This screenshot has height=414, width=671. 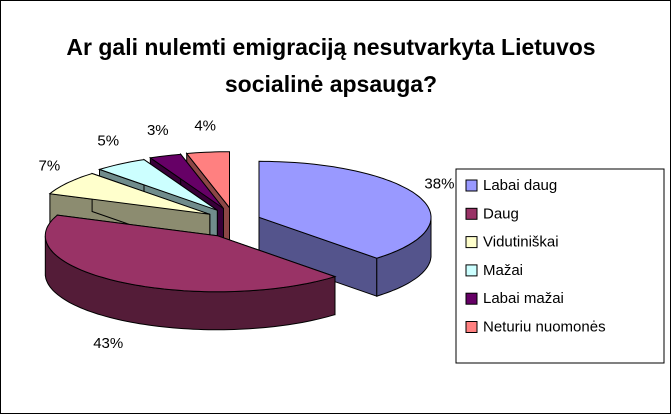 I want to click on legend-label: Labai daug, so click(x=520, y=185).